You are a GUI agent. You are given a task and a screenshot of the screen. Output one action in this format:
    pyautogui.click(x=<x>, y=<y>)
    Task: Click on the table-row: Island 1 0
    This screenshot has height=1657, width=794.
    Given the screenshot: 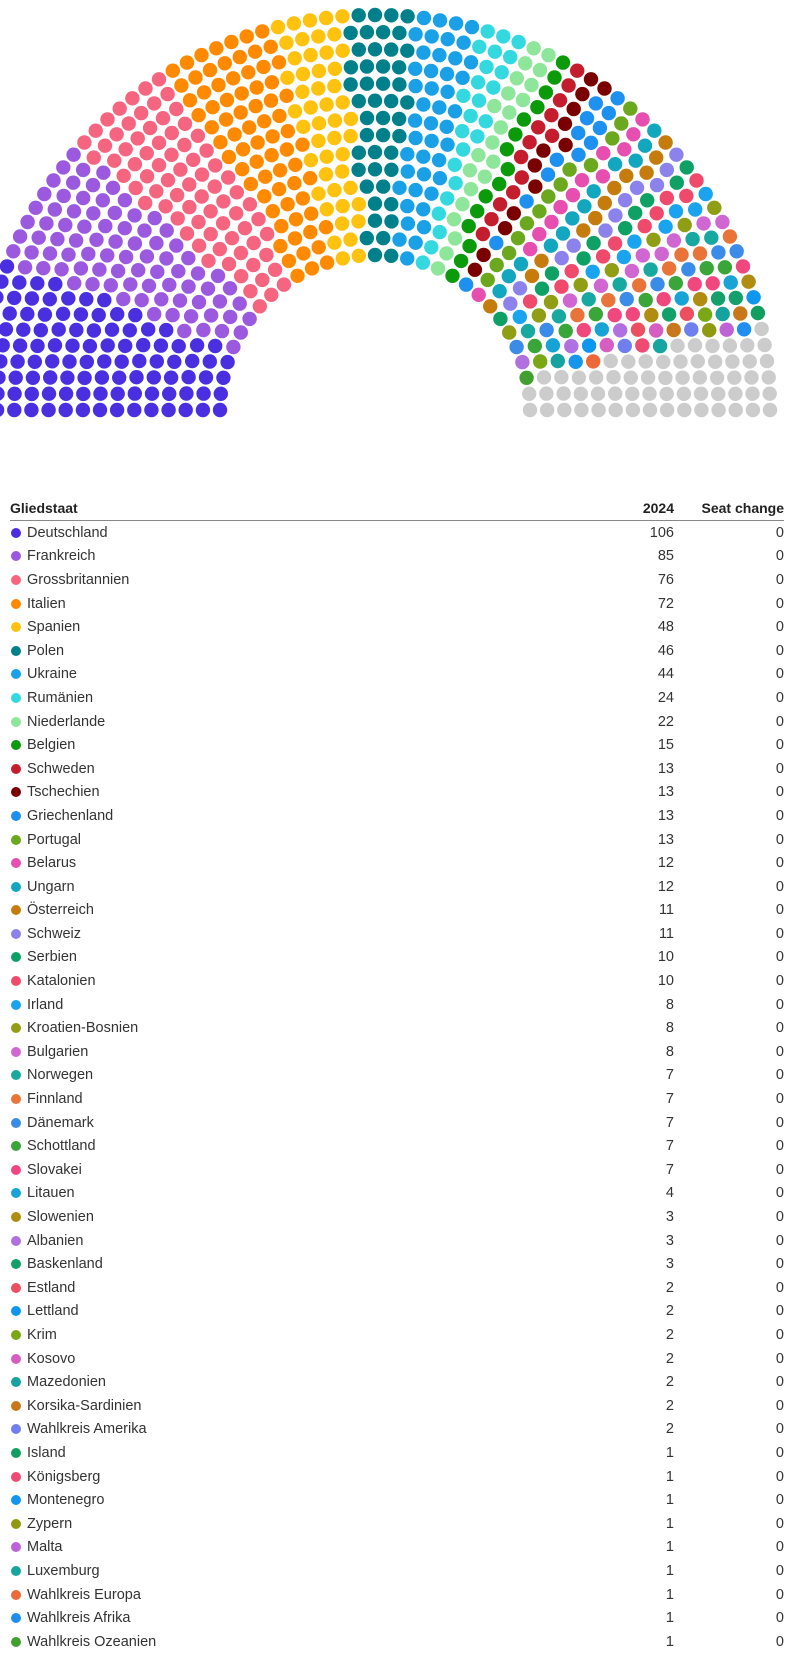 What is the action you would take?
    pyautogui.click(x=397, y=1453)
    